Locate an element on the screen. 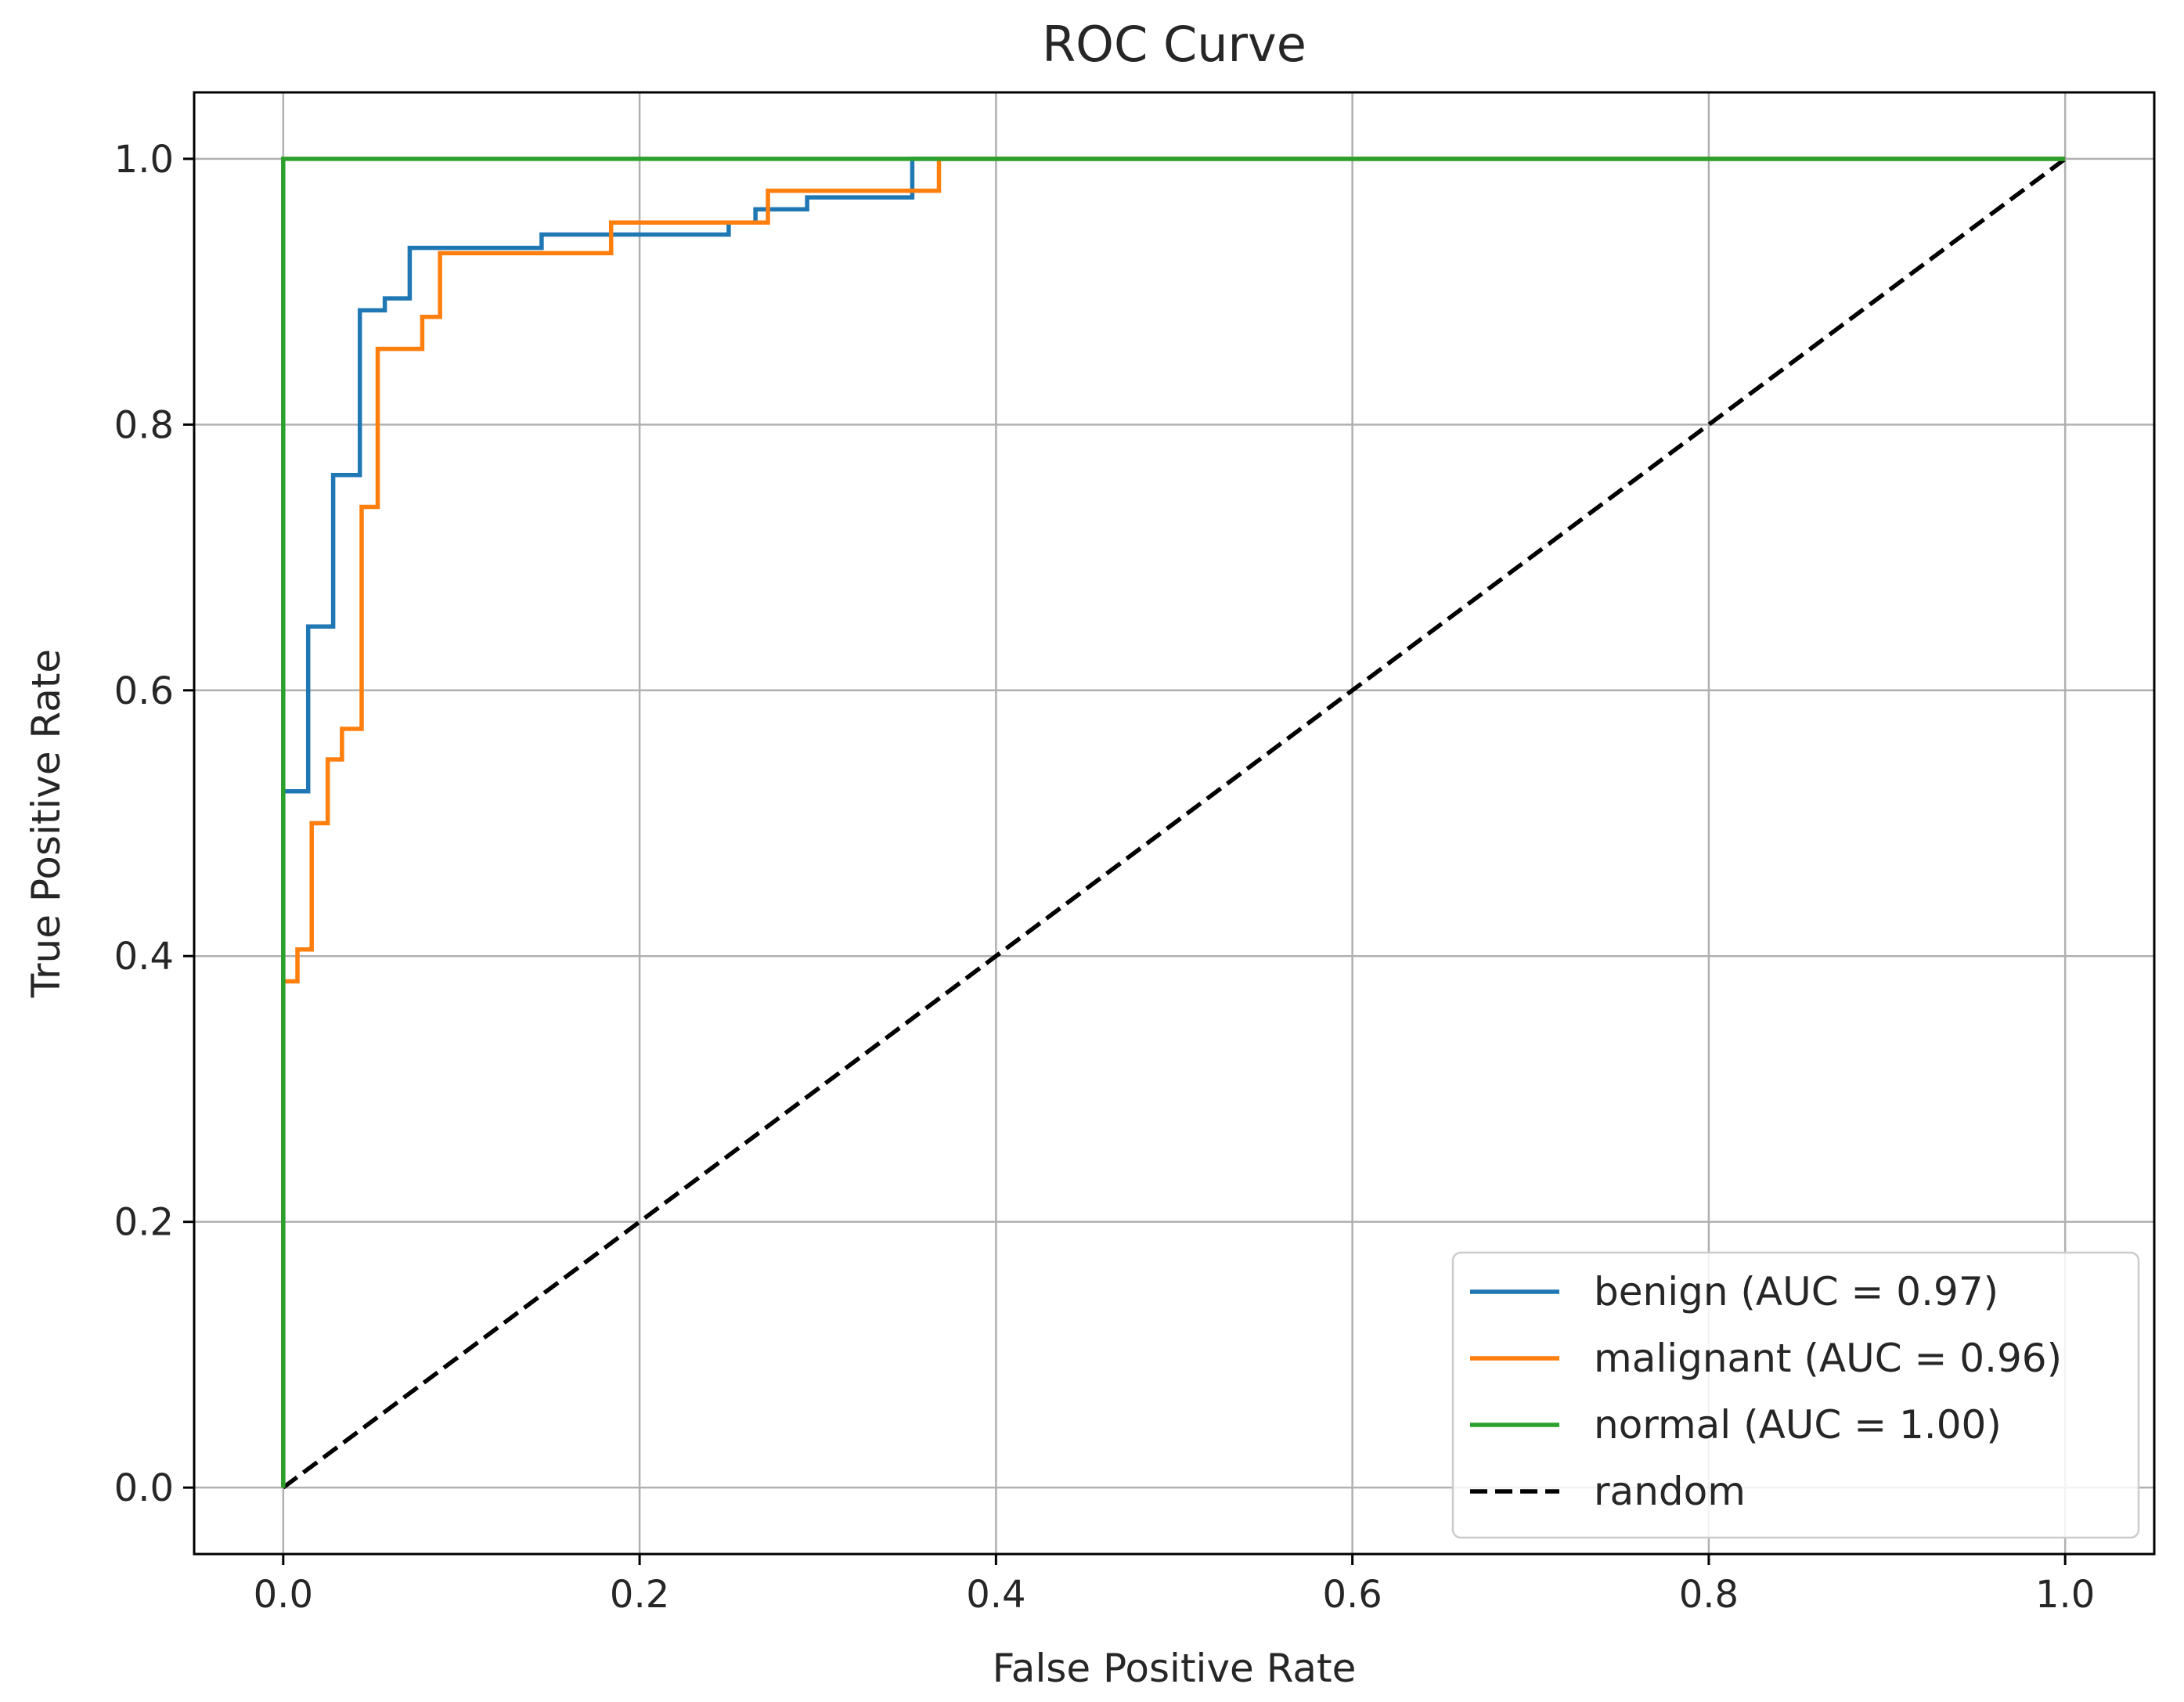 The image size is (2184, 1702). legend-label-malignant: malignant (AUC = 0.96) is located at coordinates (1828, 1358).